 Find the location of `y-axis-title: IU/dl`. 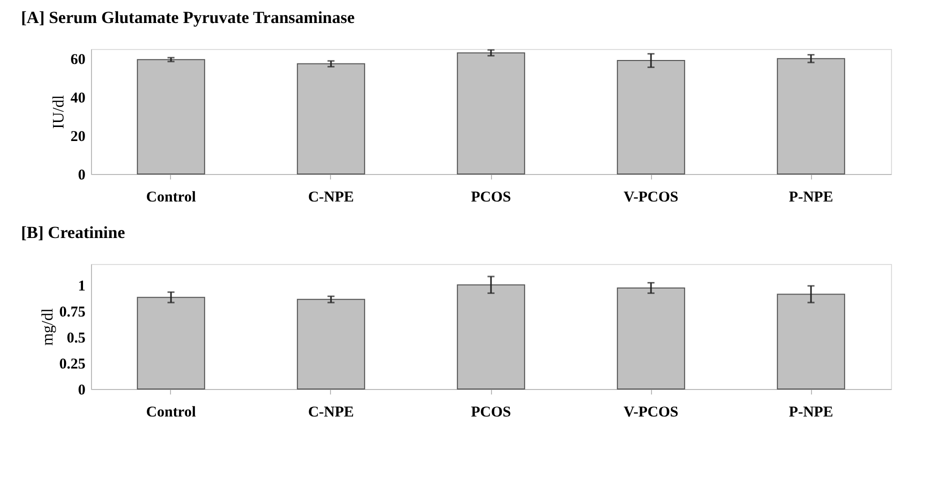

y-axis-title: IU/dl is located at coordinates (59, 111).